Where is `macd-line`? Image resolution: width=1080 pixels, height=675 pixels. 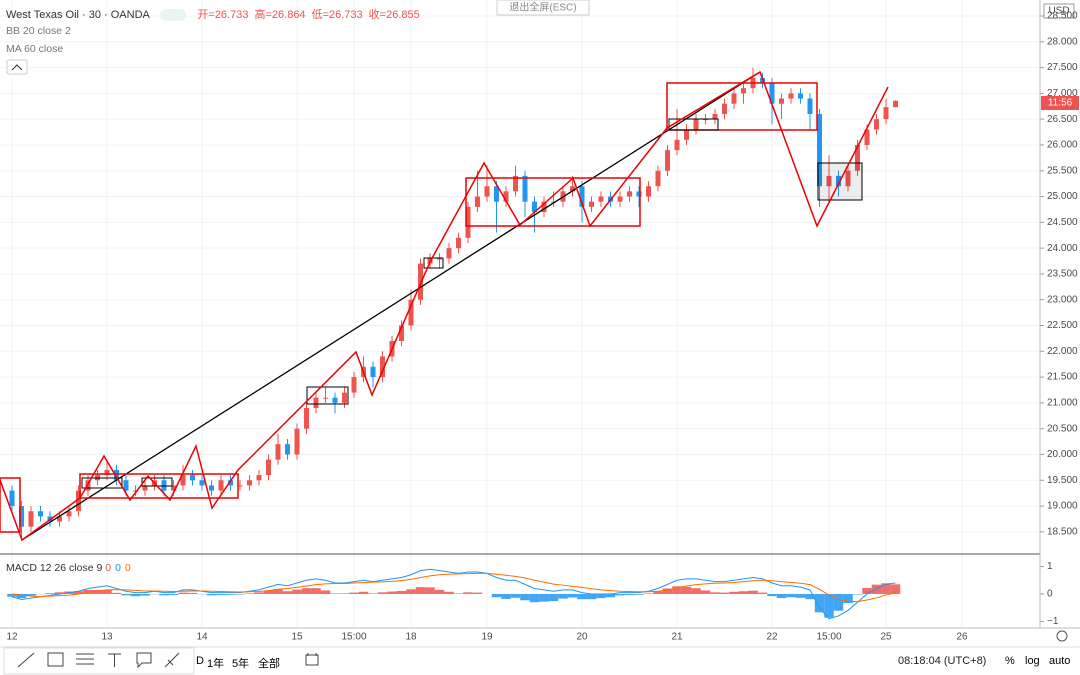 macd-line is located at coordinates (453, 587).